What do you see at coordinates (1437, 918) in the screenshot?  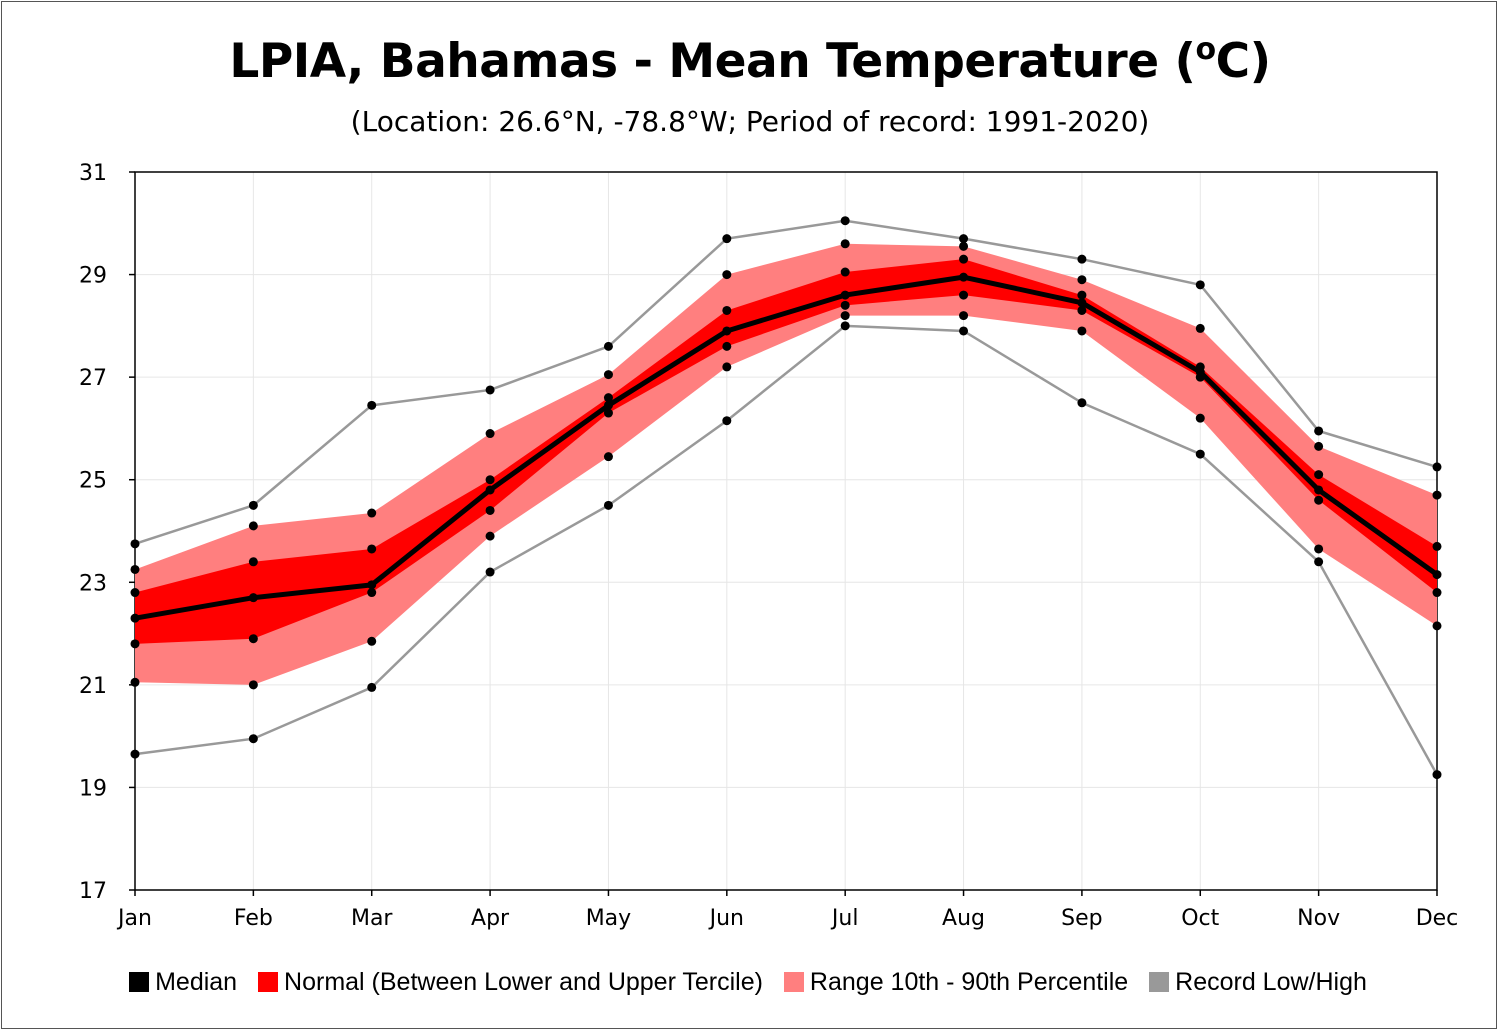 I see `x-tick-label: Dec` at bounding box center [1437, 918].